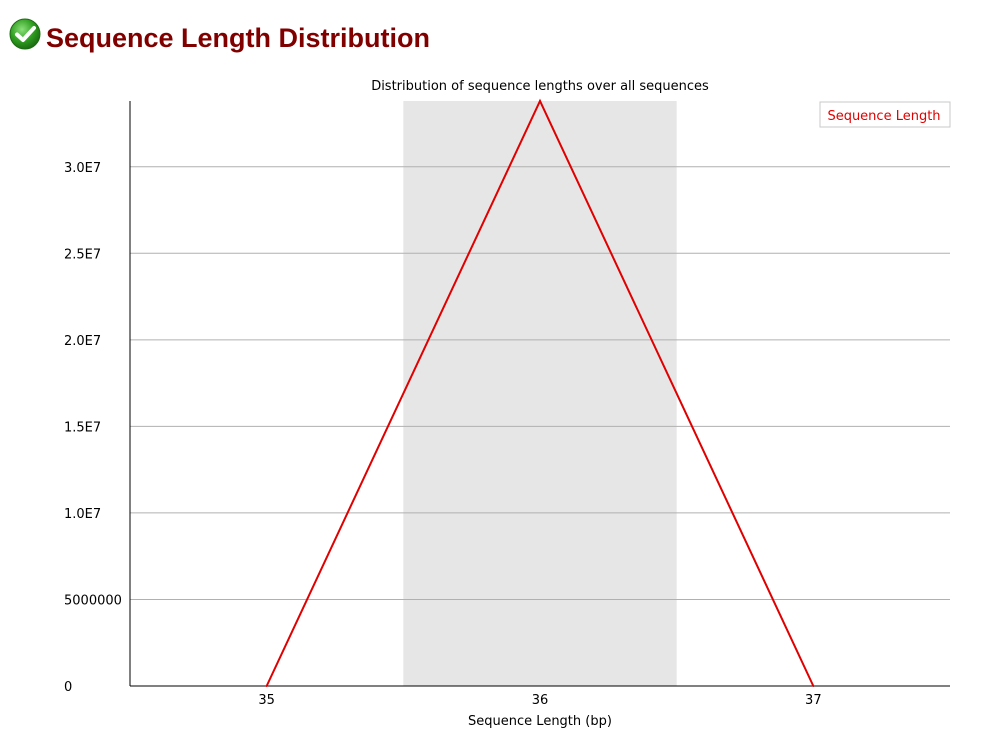  What do you see at coordinates (82, 254) in the screenshot?
I see `y-tick-label: 2.5E7` at bounding box center [82, 254].